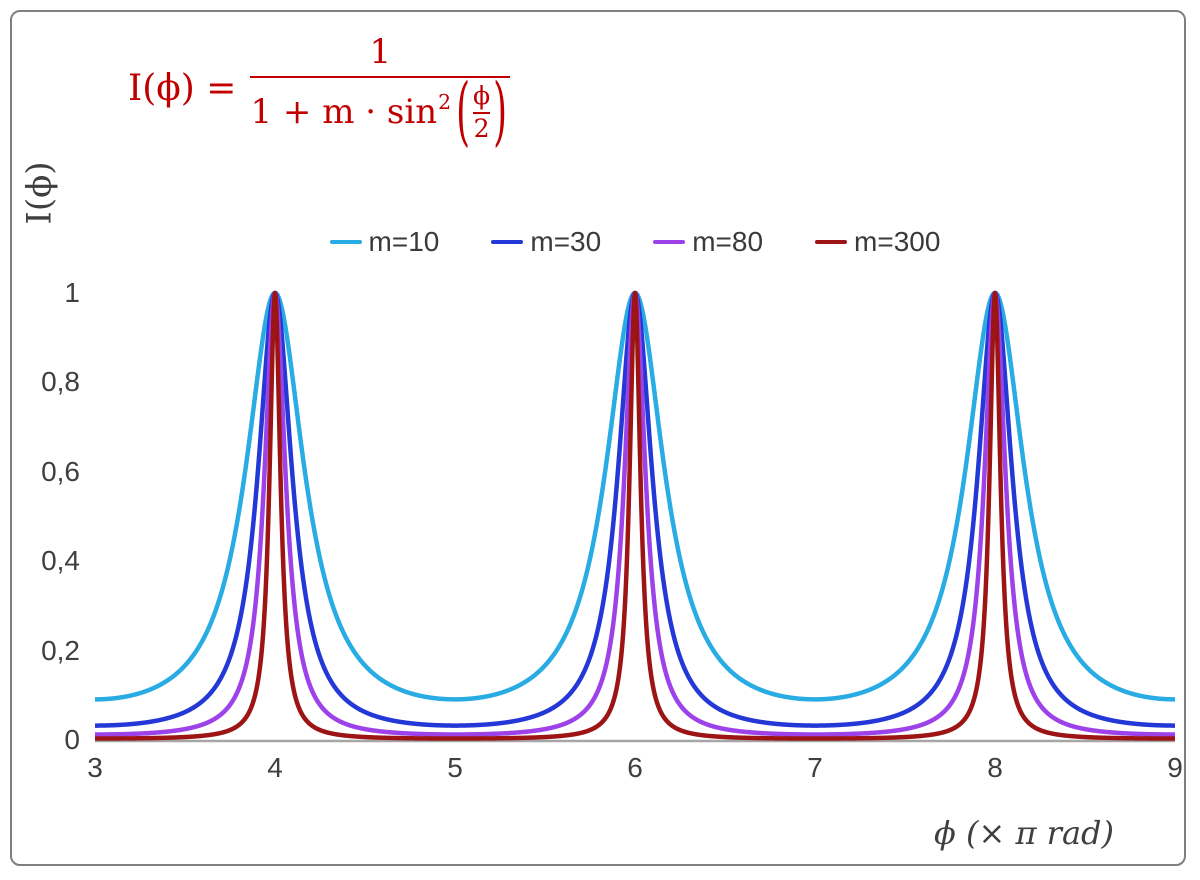  Describe the element at coordinates (445, 102) in the screenshot. I see `formula-exponent: 2` at that location.